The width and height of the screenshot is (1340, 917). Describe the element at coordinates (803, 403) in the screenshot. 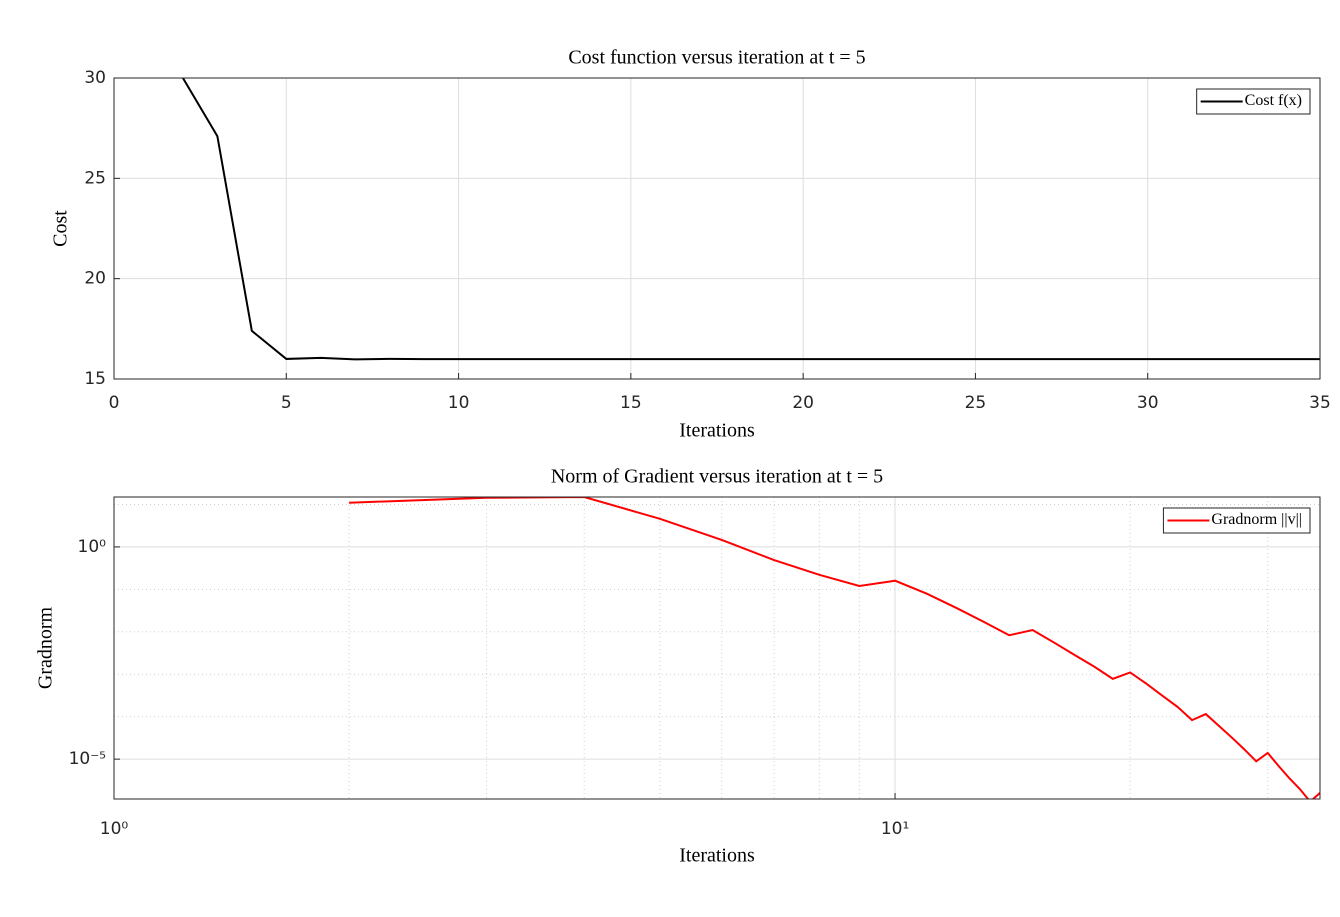

I see `x-tick-label: 20` at that location.